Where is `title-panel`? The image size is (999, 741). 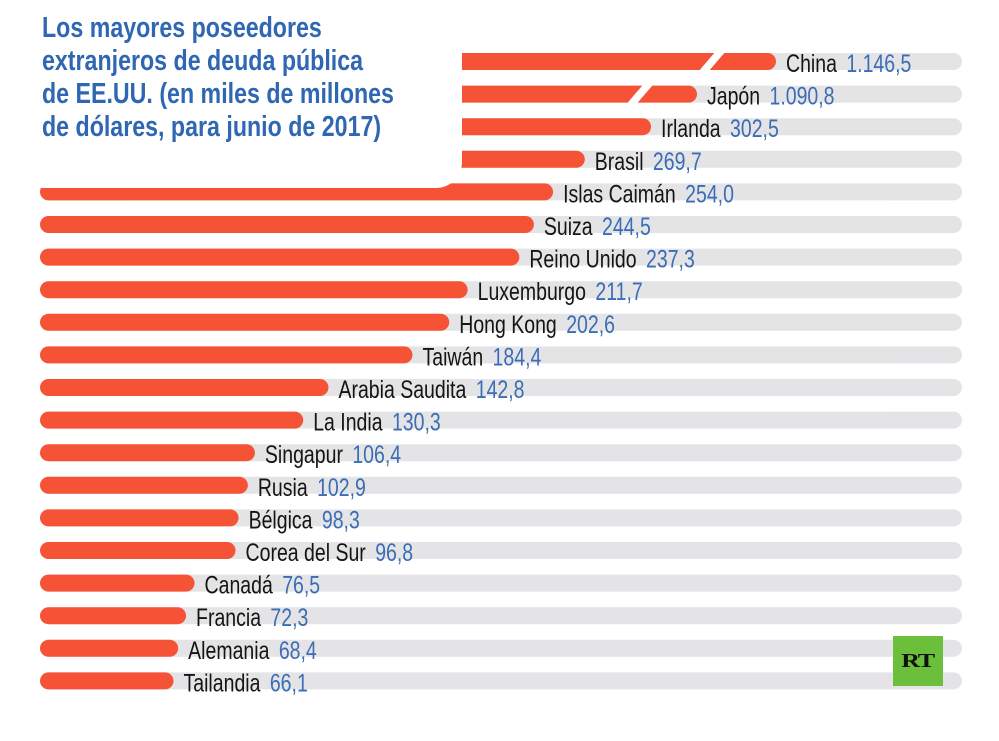 title-panel is located at coordinates (245, 99).